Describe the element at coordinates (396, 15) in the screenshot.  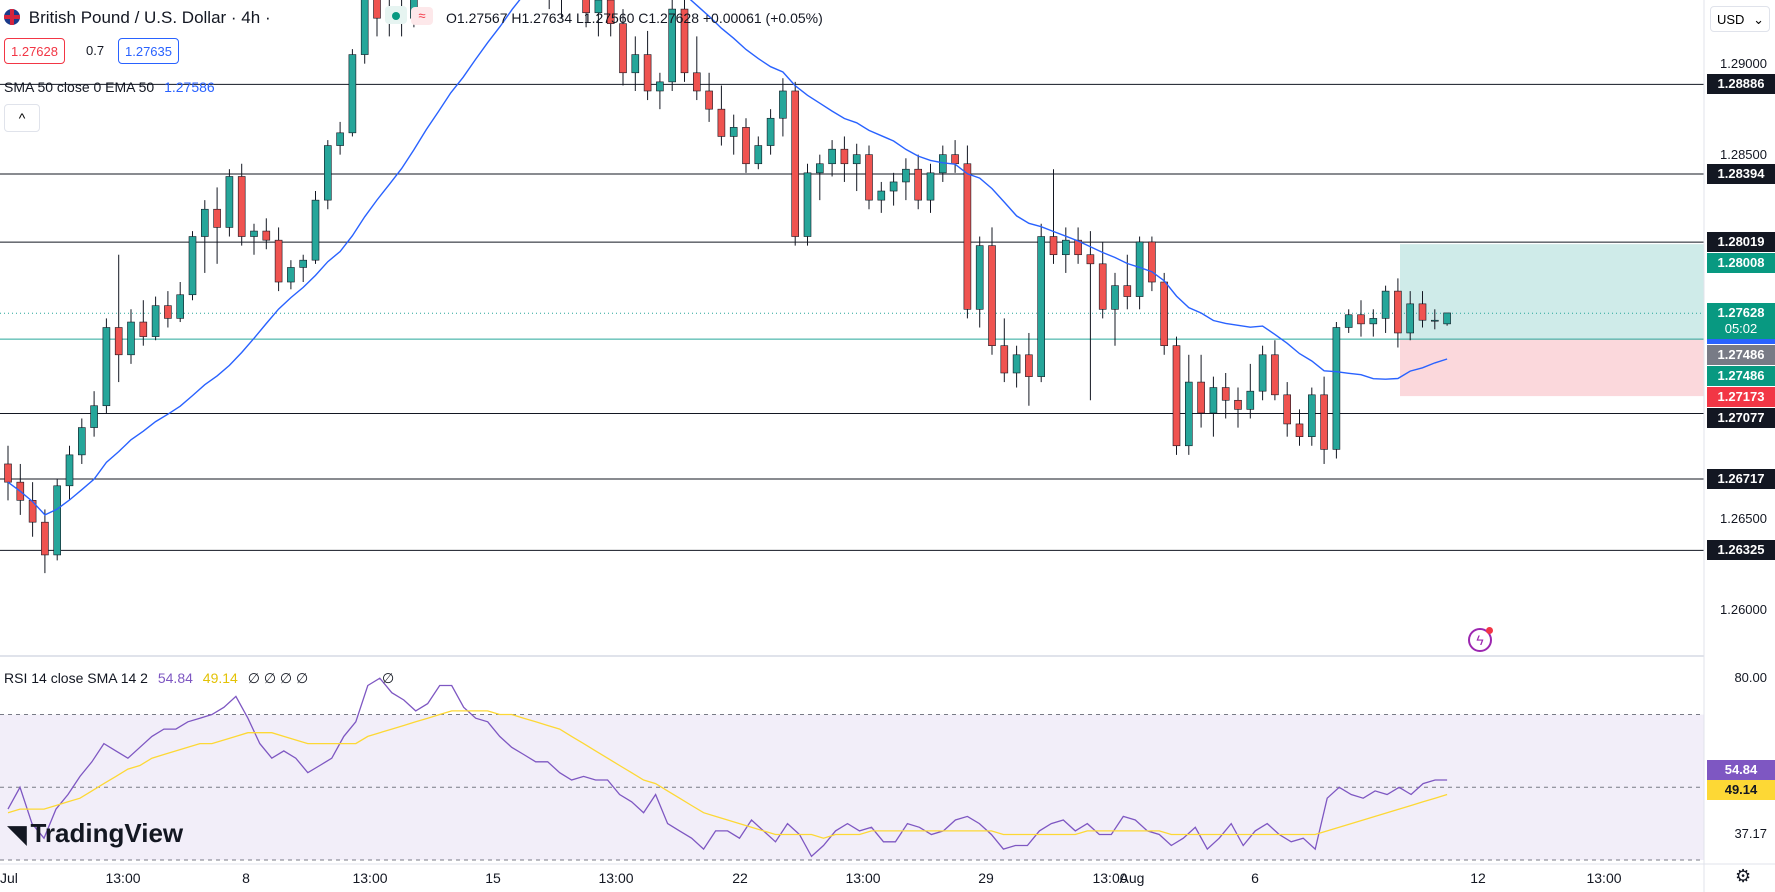
I see `market-status-icon` at that location.